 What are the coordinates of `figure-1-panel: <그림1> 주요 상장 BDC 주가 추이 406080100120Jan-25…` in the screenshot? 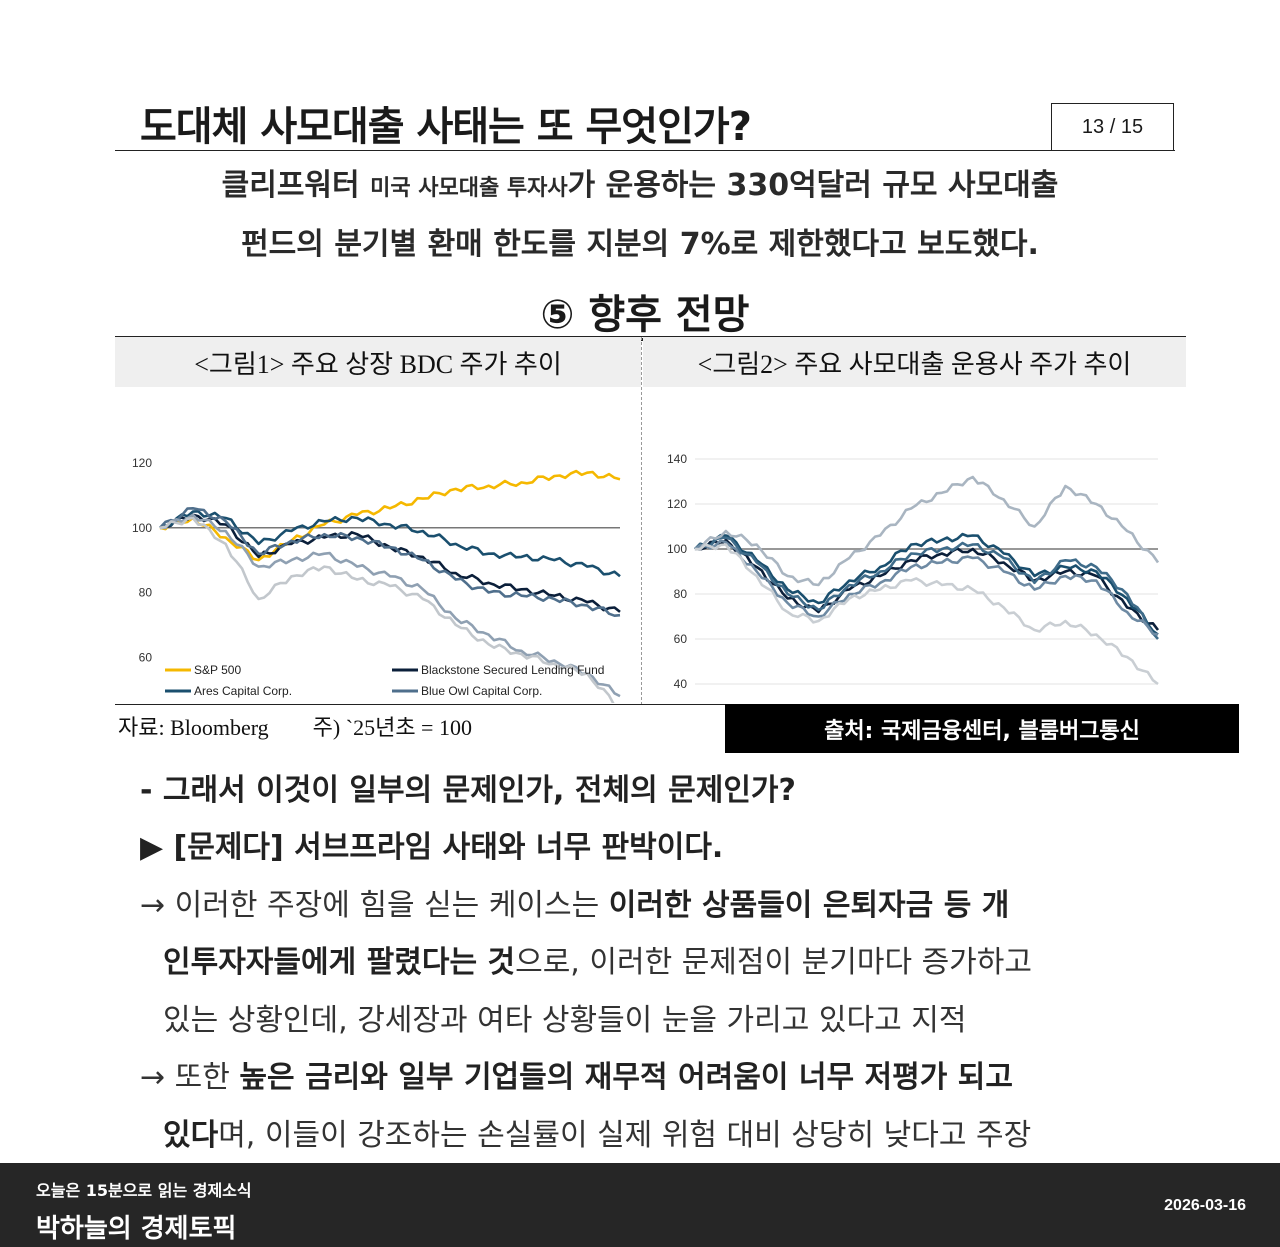 It's located at (378, 539).